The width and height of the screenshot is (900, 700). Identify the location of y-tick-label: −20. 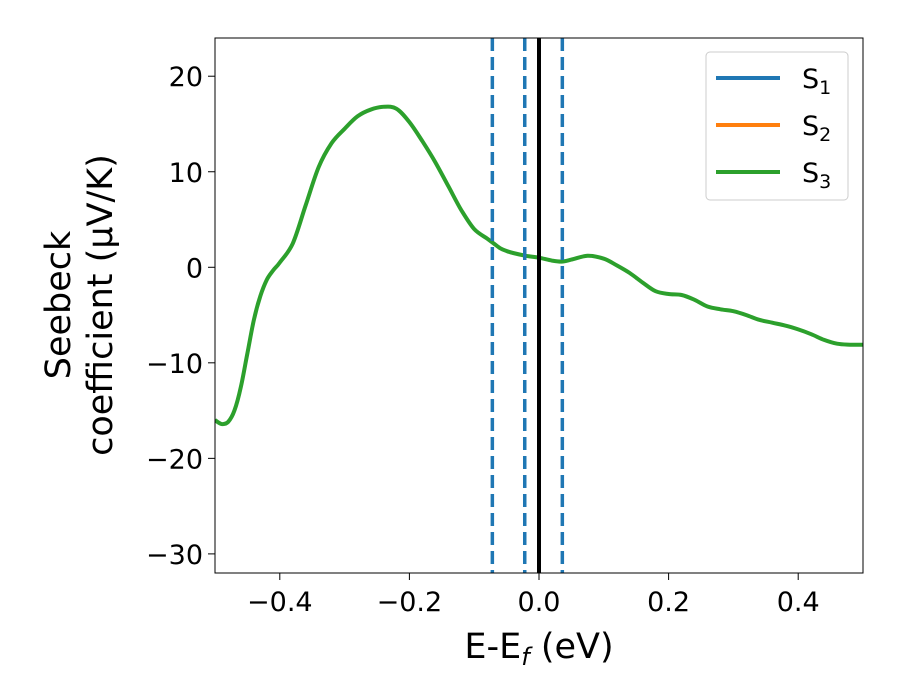
(174, 459).